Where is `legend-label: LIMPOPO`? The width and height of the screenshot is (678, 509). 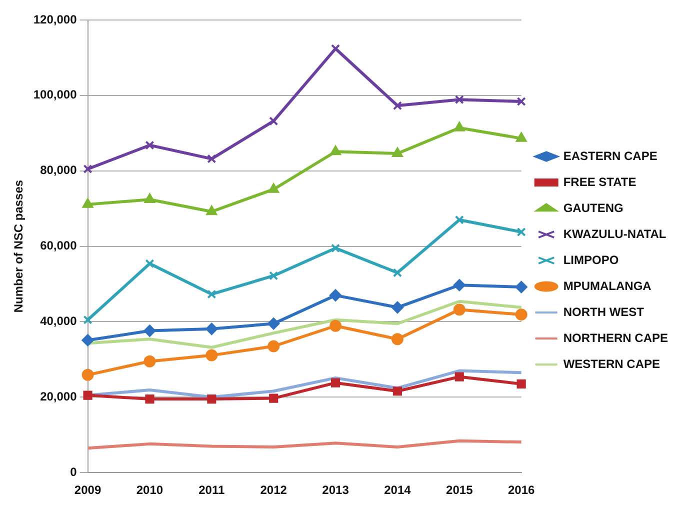
legend-label: LIMPOPO is located at coordinates (591, 259).